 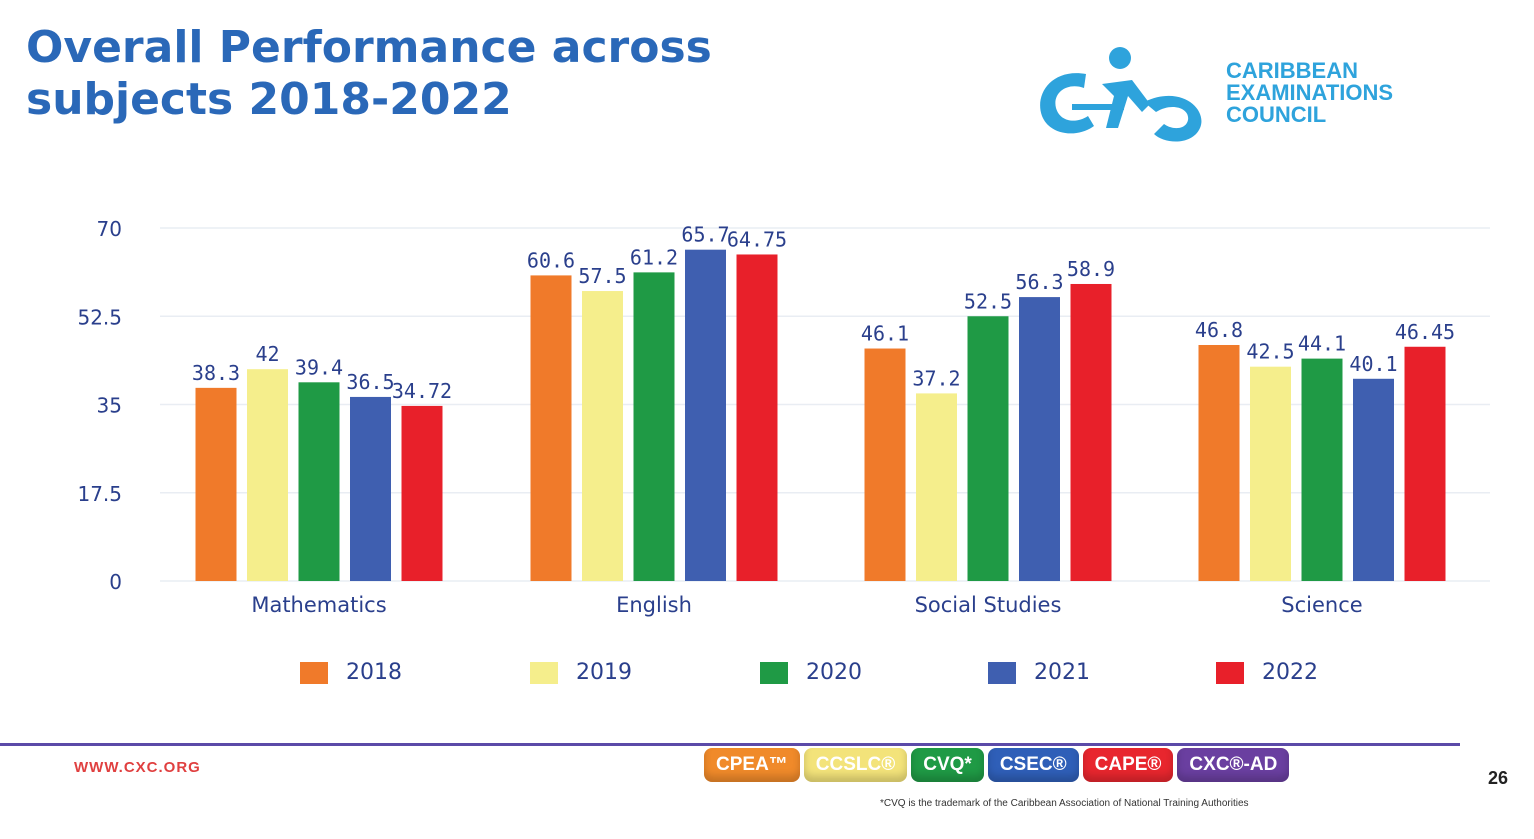 I want to click on data-label: 65.7, so click(x=705, y=235).